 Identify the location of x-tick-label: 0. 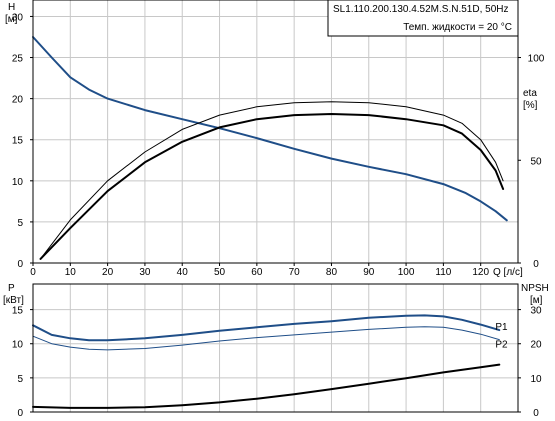
(33, 272).